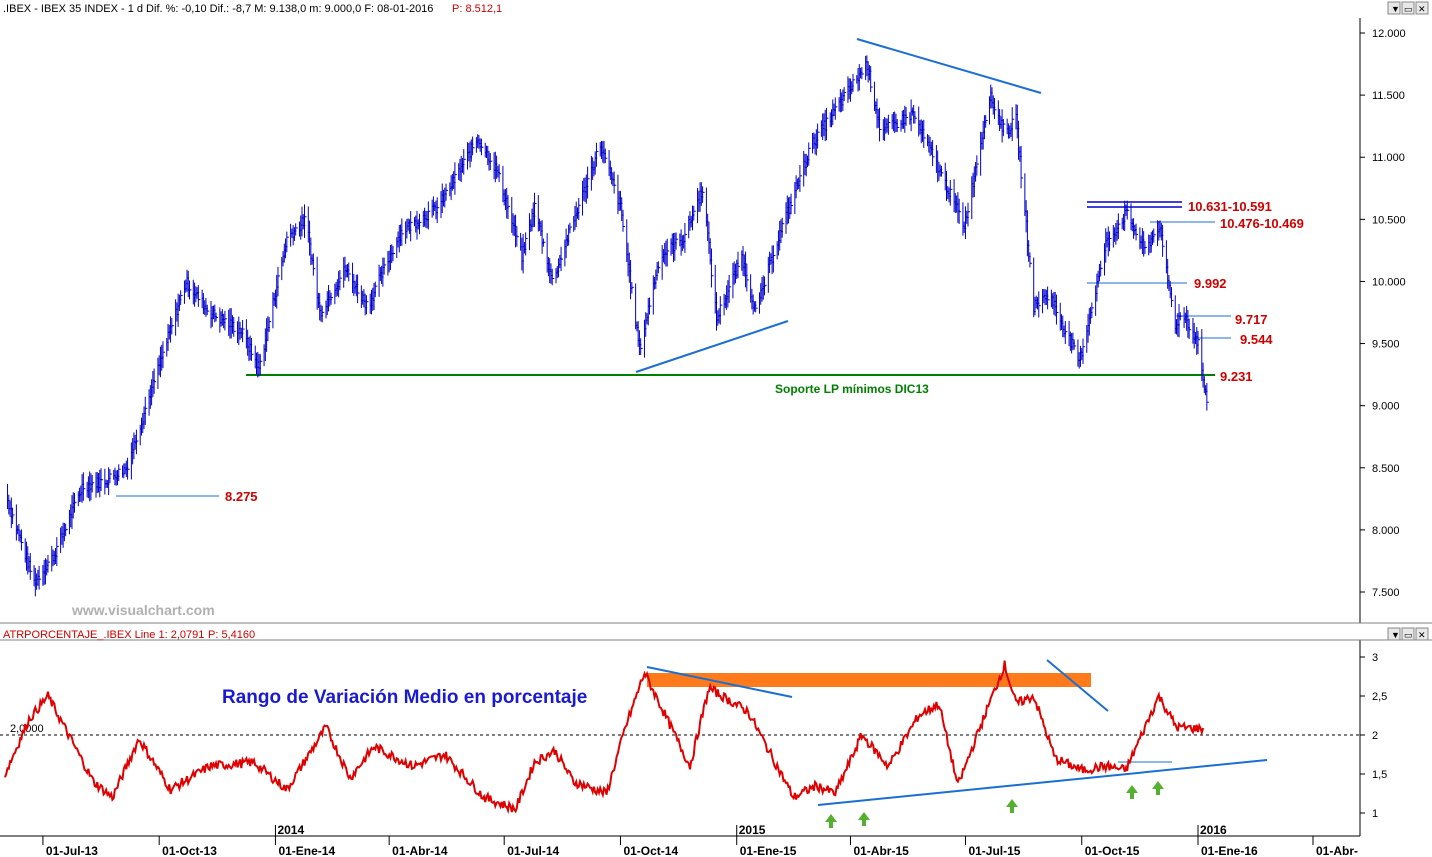  I want to click on price-y-tick-label: 8.500, so click(1386, 469).